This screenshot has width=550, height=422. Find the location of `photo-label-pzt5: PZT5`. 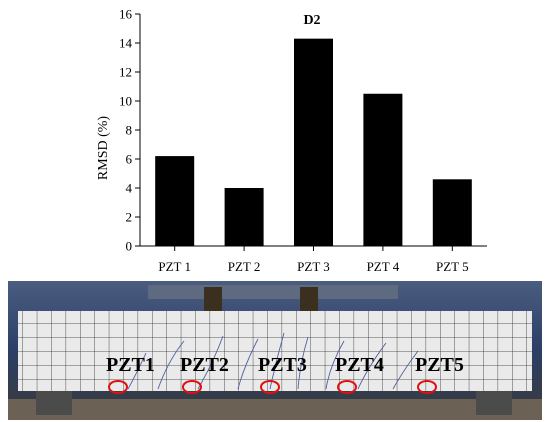

photo-label-pzt5: PZT5 is located at coordinates (439, 365).